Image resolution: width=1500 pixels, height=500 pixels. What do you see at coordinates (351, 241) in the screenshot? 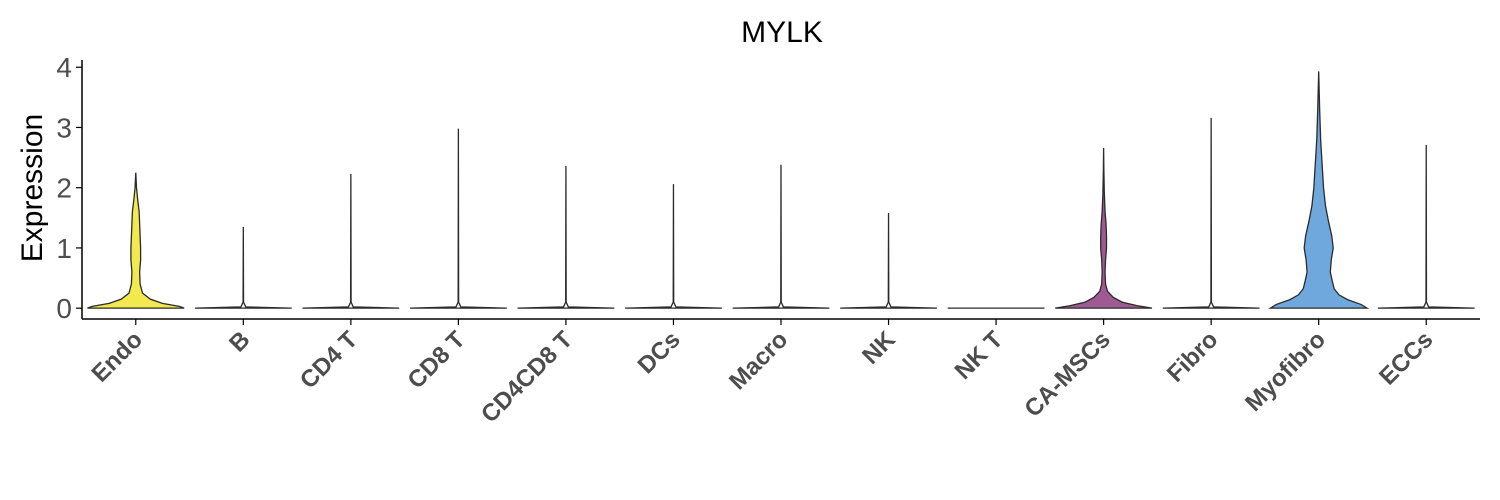
I see `violin-cd4-t` at bounding box center [351, 241].